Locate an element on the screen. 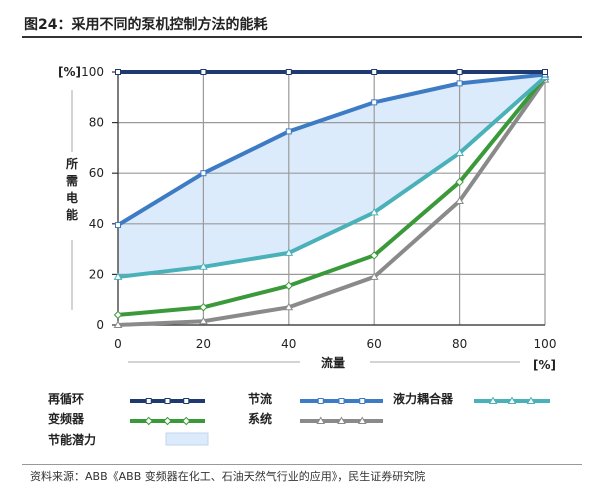  legend-item-1: 节流 is located at coordinates (315, 398).